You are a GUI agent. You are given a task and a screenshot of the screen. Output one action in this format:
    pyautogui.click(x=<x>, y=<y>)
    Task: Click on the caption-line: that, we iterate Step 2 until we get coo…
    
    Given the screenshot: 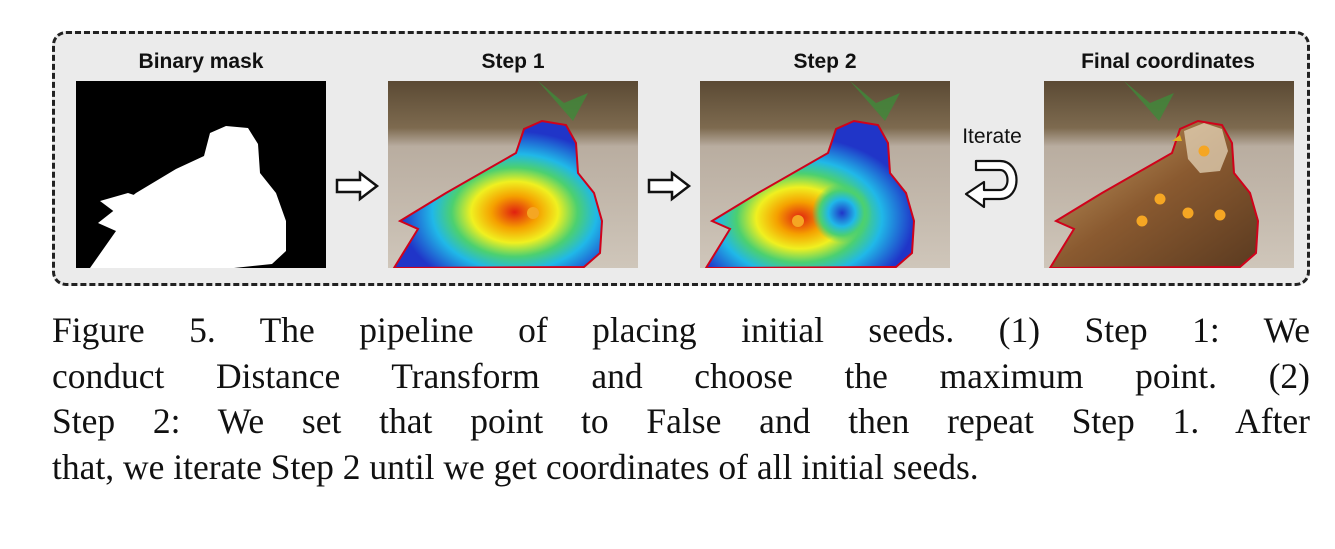 What is the action you would take?
    pyautogui.click(x=515, y=466)
    